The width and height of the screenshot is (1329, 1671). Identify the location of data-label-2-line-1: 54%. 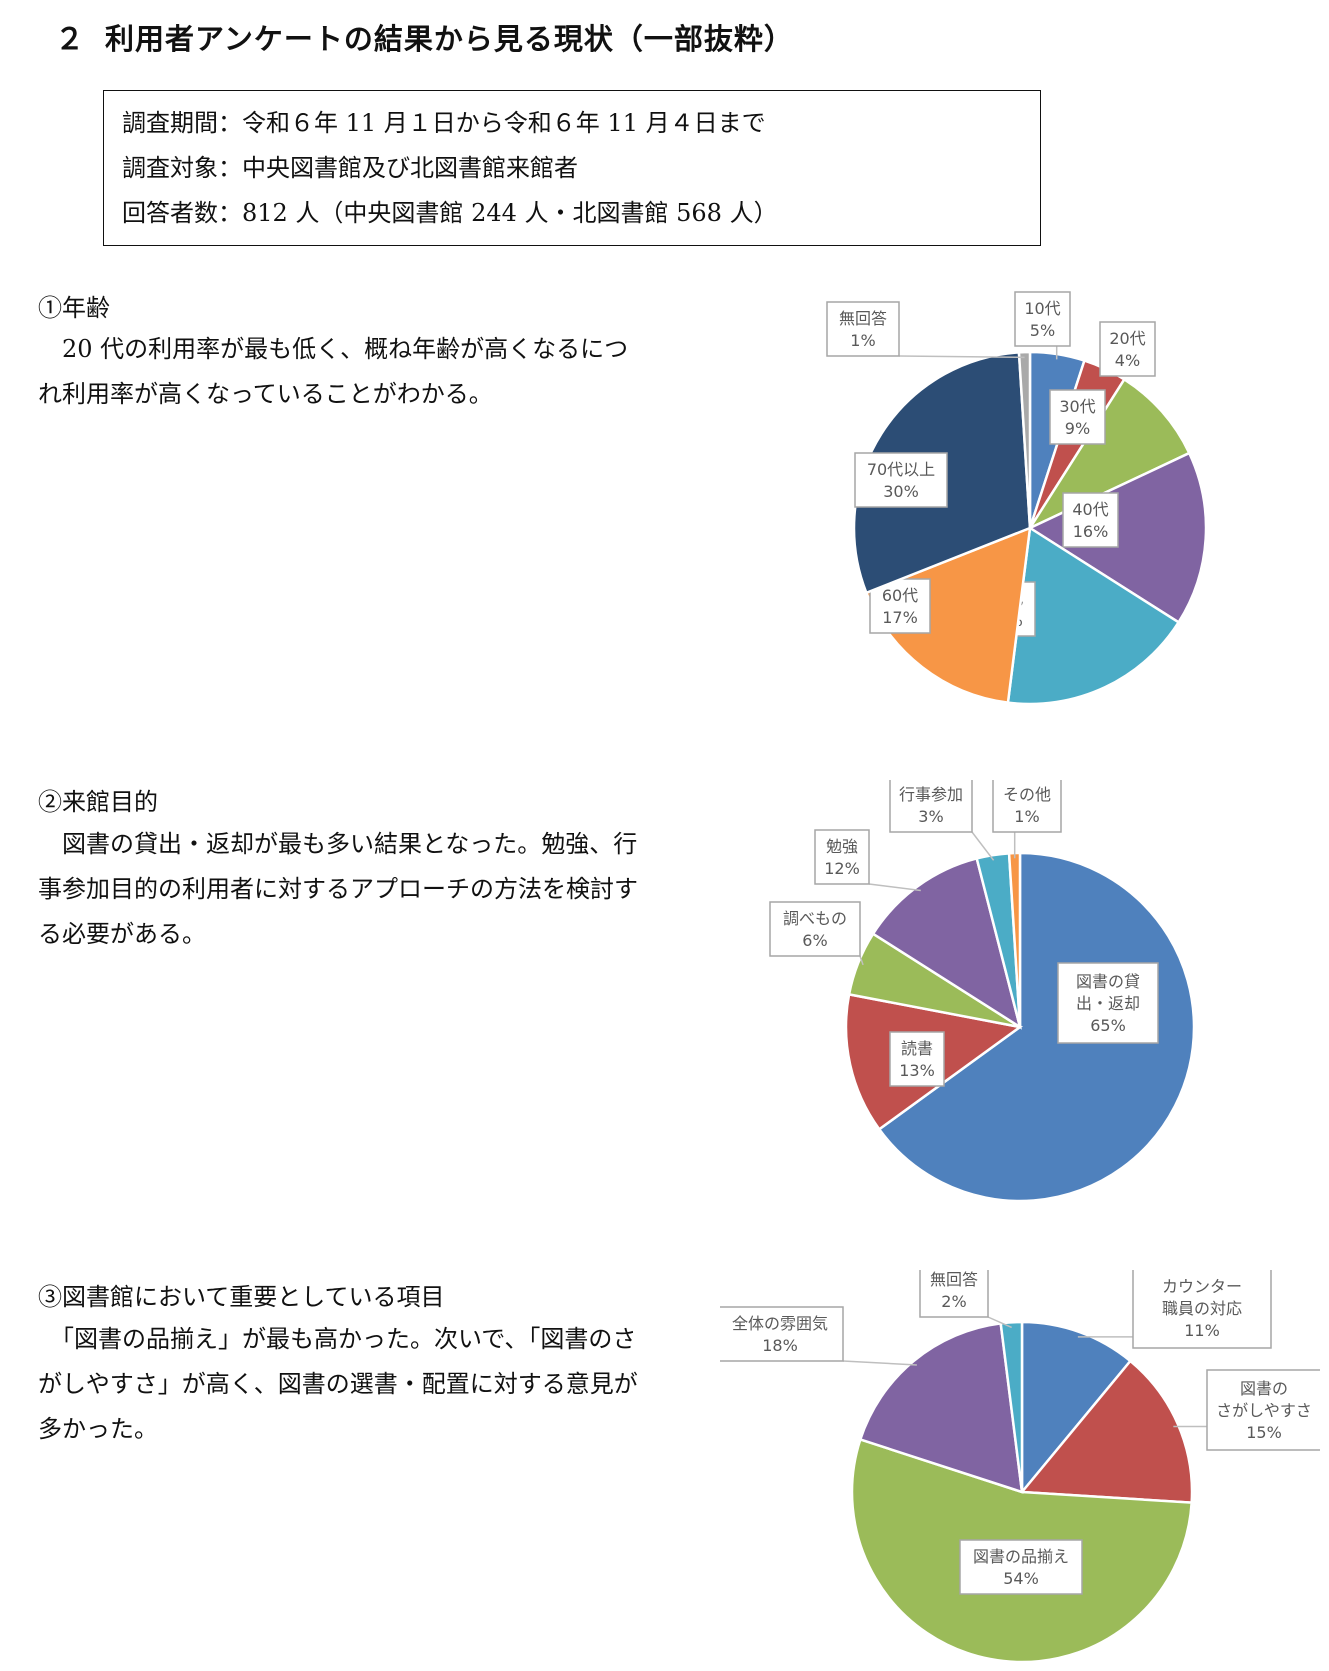
(1021, 1578).